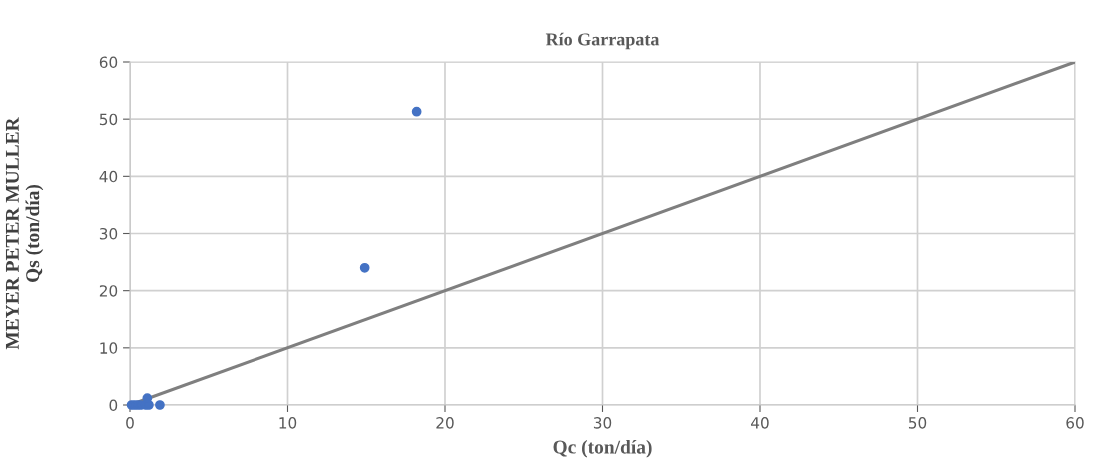  What do you see at coordinates (288, 423) in the screenshot?
I see `x-tick-label: 10` at bounding box center [288, 423].